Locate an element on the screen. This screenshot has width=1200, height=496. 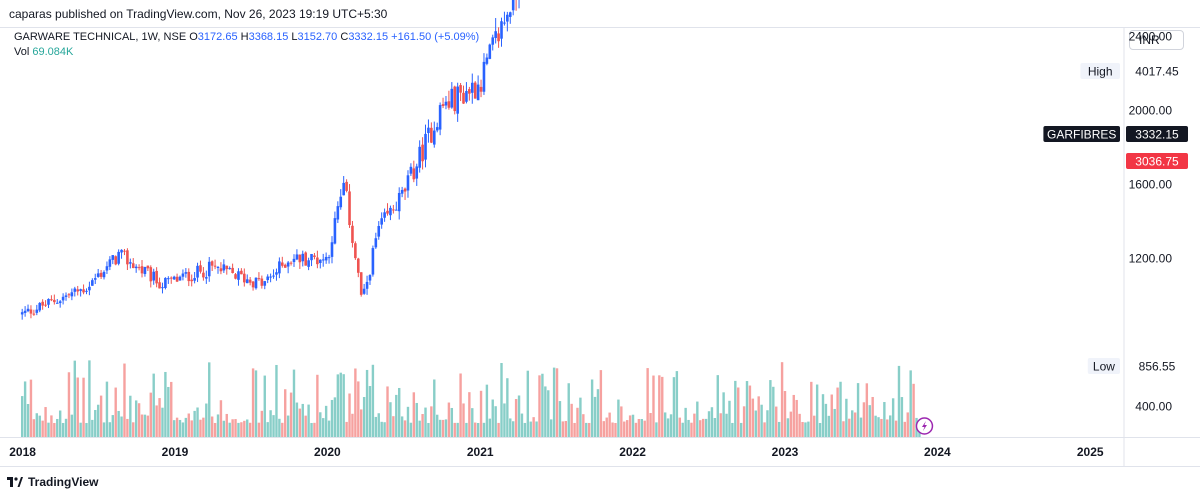
currency-button: INR is located at coordinates (1156, 40).